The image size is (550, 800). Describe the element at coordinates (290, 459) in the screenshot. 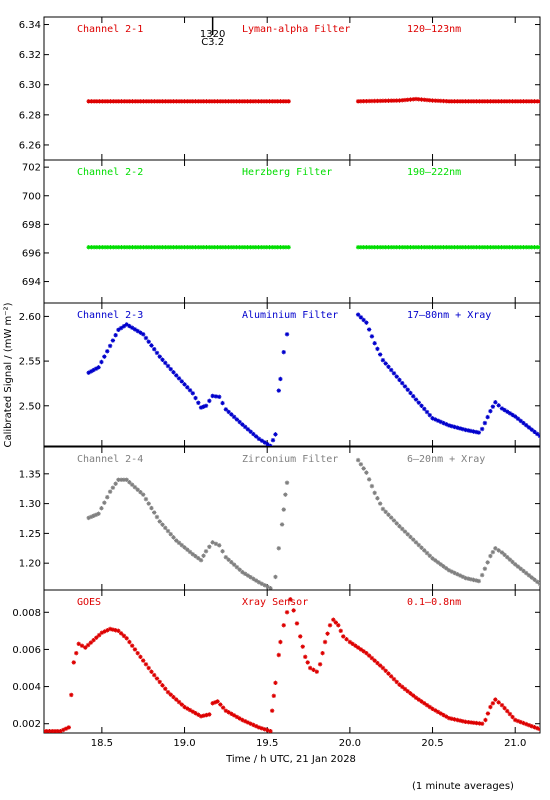

I see `filter-label: Zirconium Filter` at that location.